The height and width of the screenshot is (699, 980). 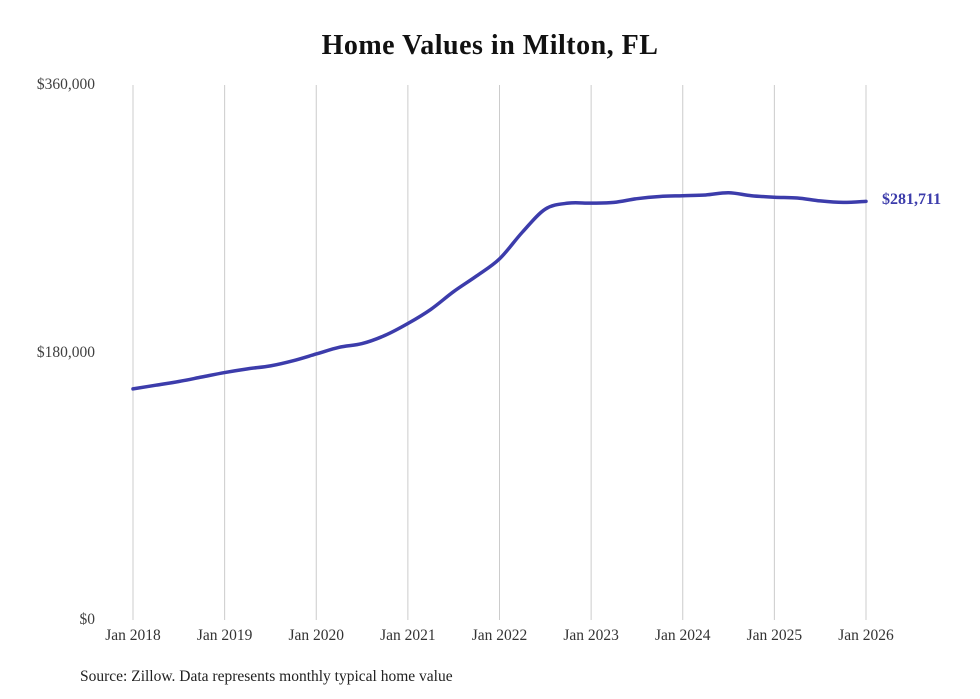 I want to click on x-tick-label: Jan 2021, so click(x=408, y=635).